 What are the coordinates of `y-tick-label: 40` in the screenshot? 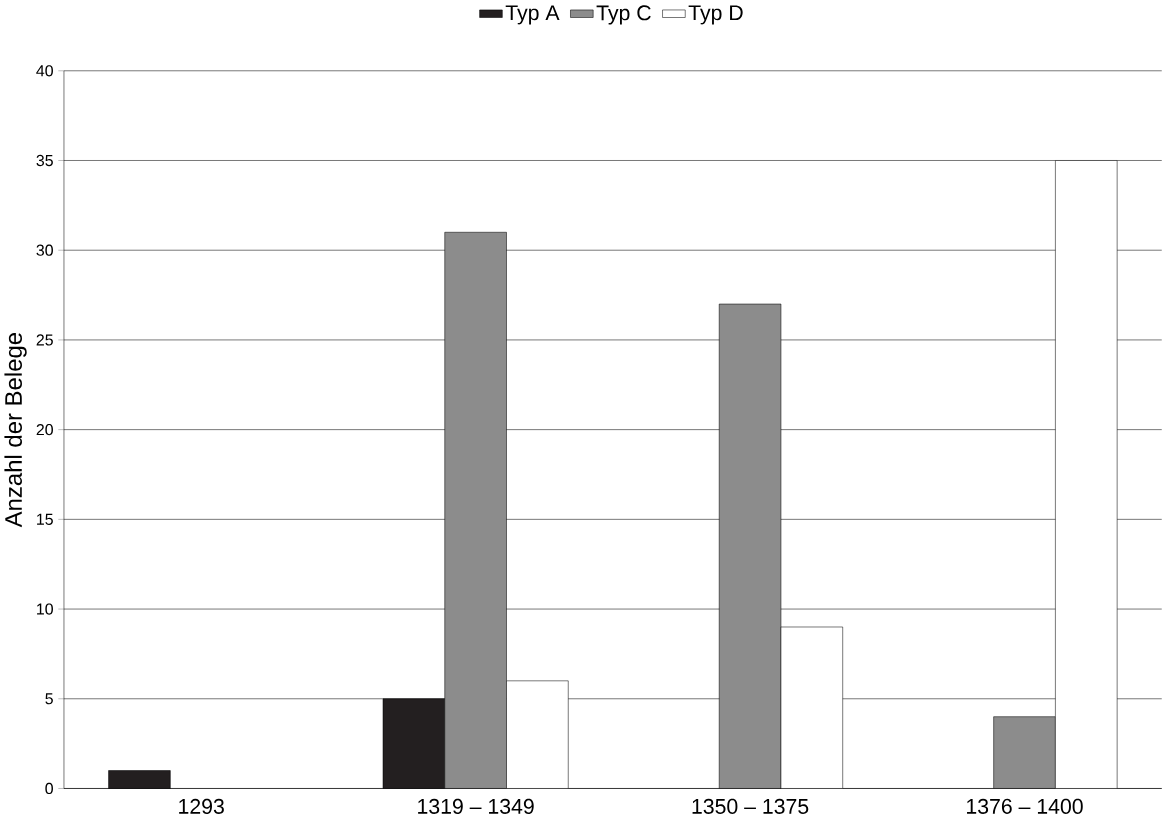 It's located at (44, 70).